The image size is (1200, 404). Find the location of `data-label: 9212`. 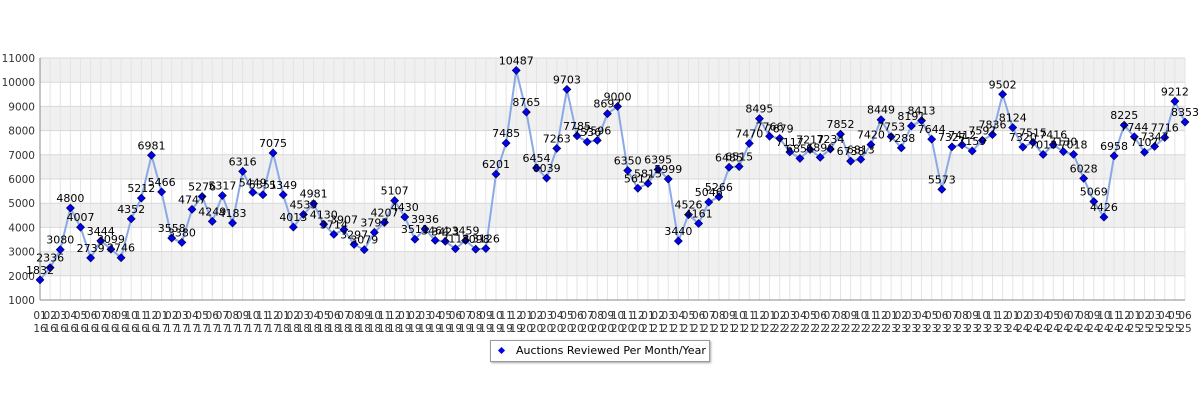

data-label: 9212 is located at coordinates (1175, 91).